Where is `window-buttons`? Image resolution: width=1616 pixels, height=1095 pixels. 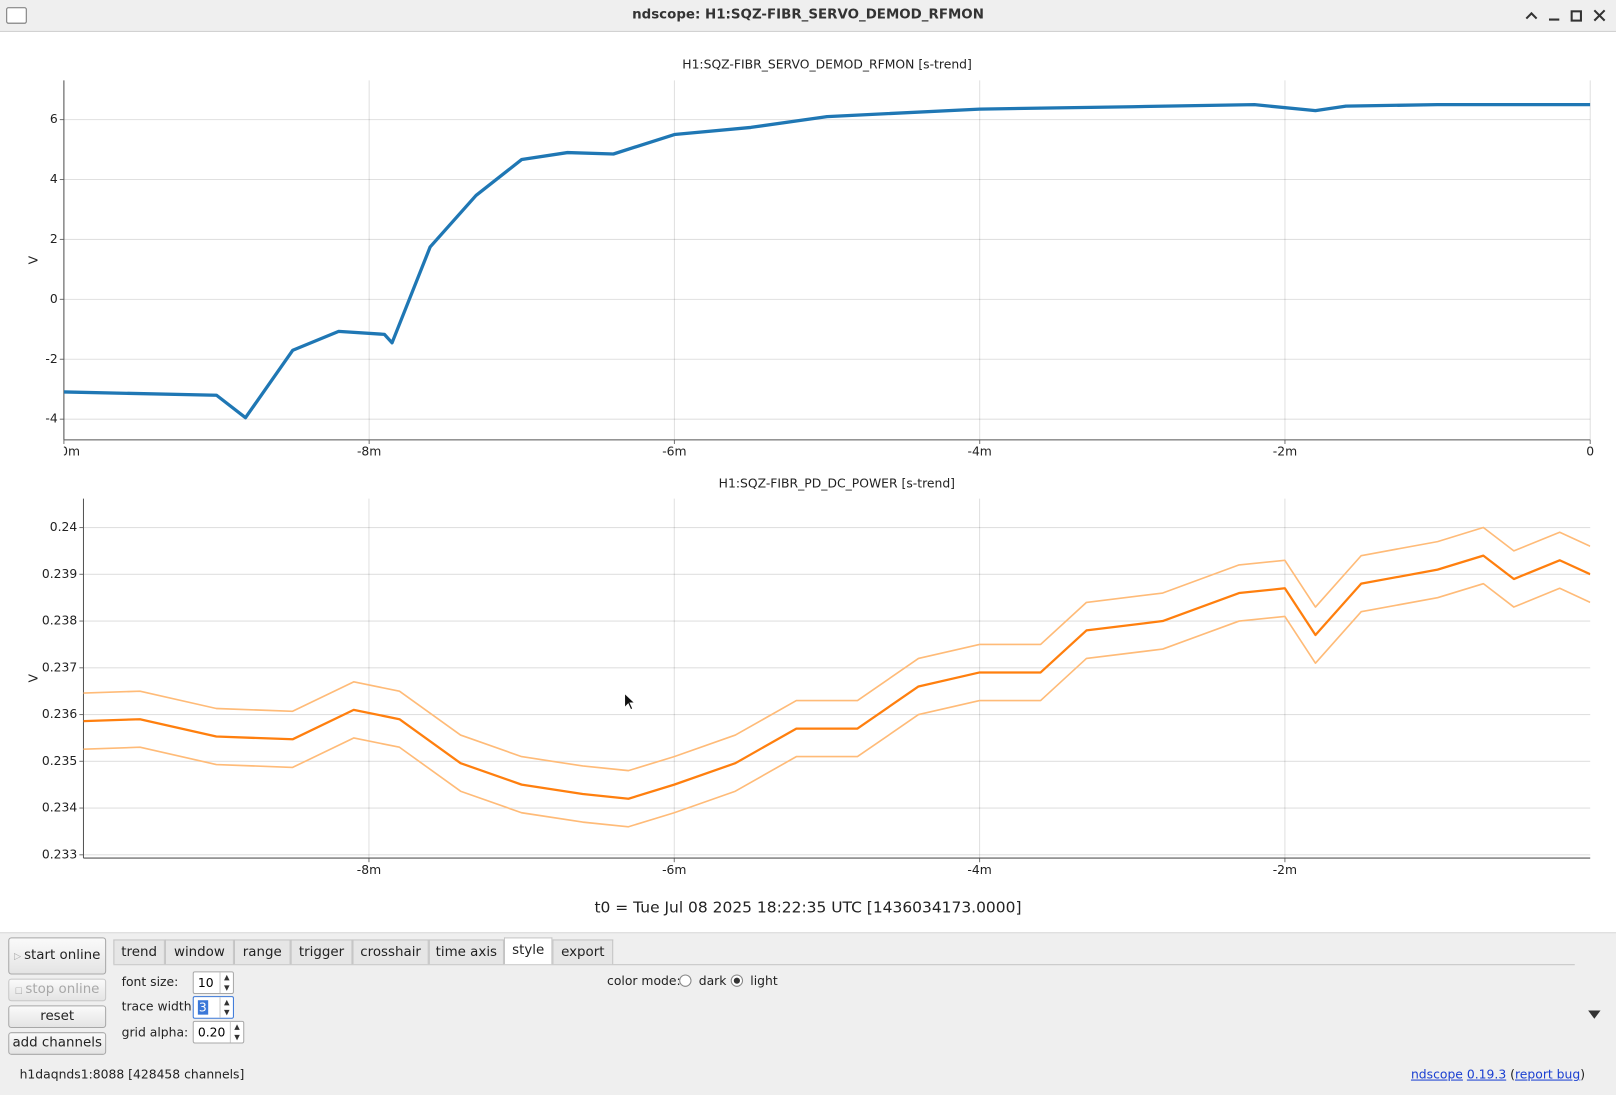
window-buttons is located at coordinates (1565, 15).